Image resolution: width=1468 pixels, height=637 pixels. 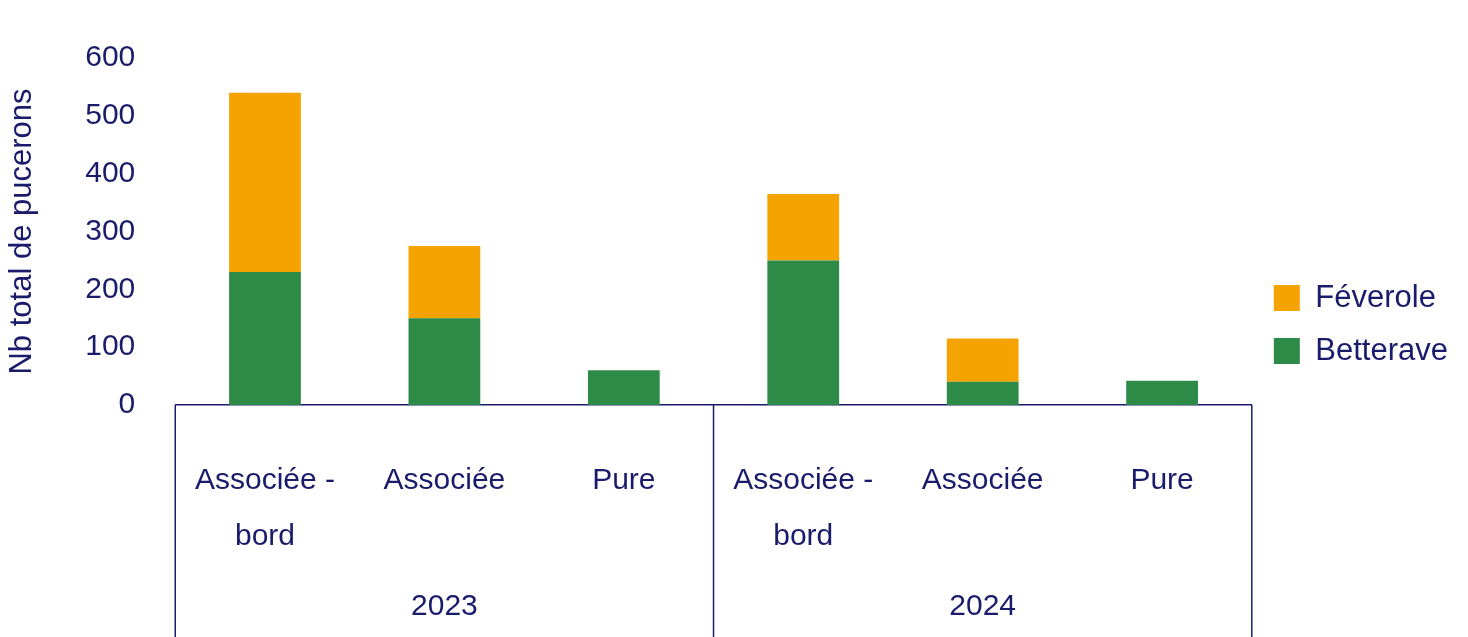 What do you see at coordinates (983, 605) in the screenshot?
I see `text: 2024` at bounding box center [983, 605].